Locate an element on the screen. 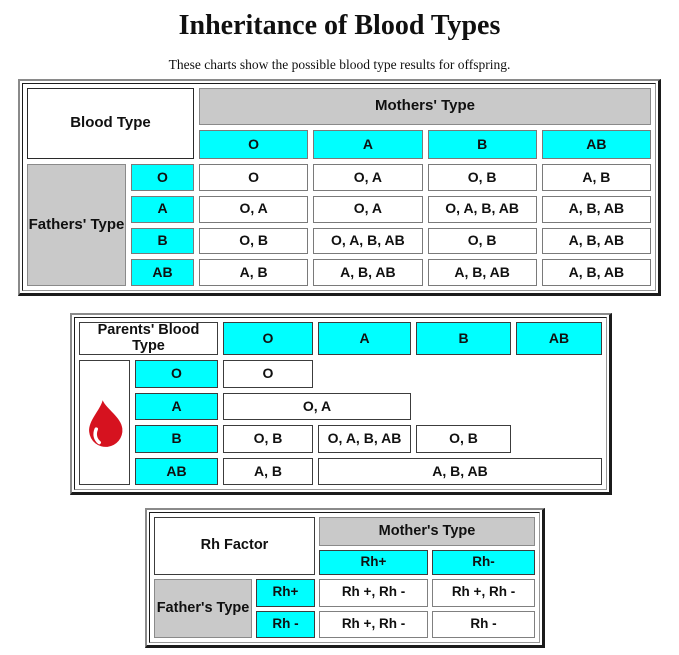  parents-row-header-o: O is located at coordinates (176, 374).